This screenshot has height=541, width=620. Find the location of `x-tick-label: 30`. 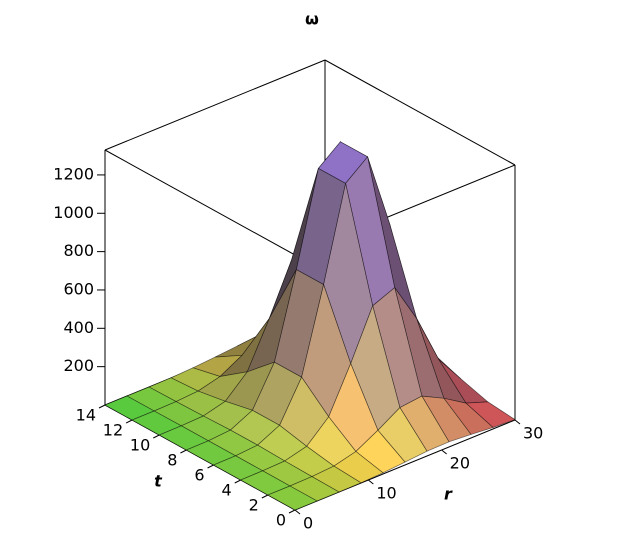

x-tick-label: 30 is located at coordinates (533, 433).